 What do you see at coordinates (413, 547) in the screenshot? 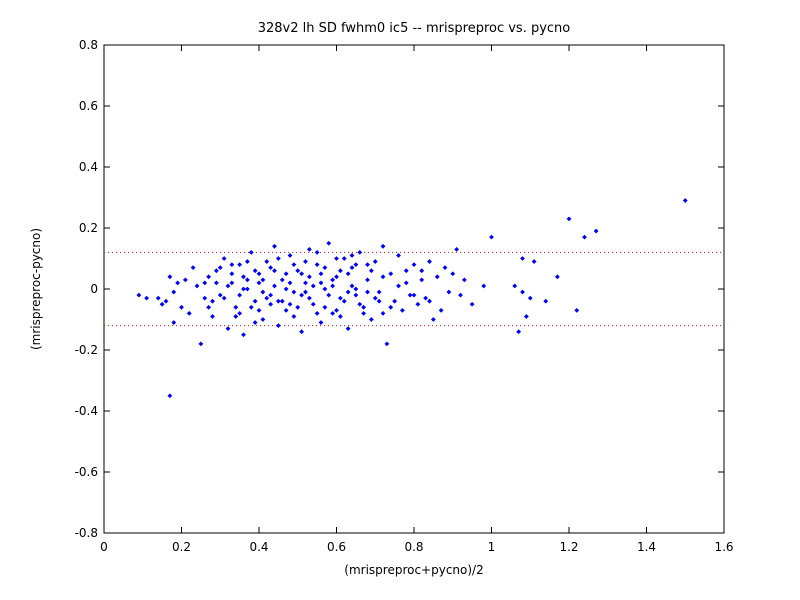
I see `x-tick-label: 0.8` at bounding box center [413, 547].